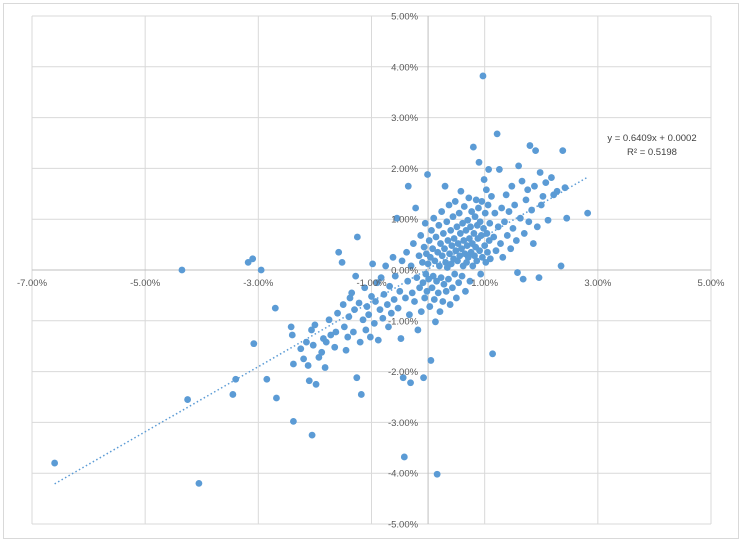 This screenshot has height=543, width=743. Describe the element at coordinates (403, 474) in the screenshot. I see `y-tick-label: -4.00%` at that location.